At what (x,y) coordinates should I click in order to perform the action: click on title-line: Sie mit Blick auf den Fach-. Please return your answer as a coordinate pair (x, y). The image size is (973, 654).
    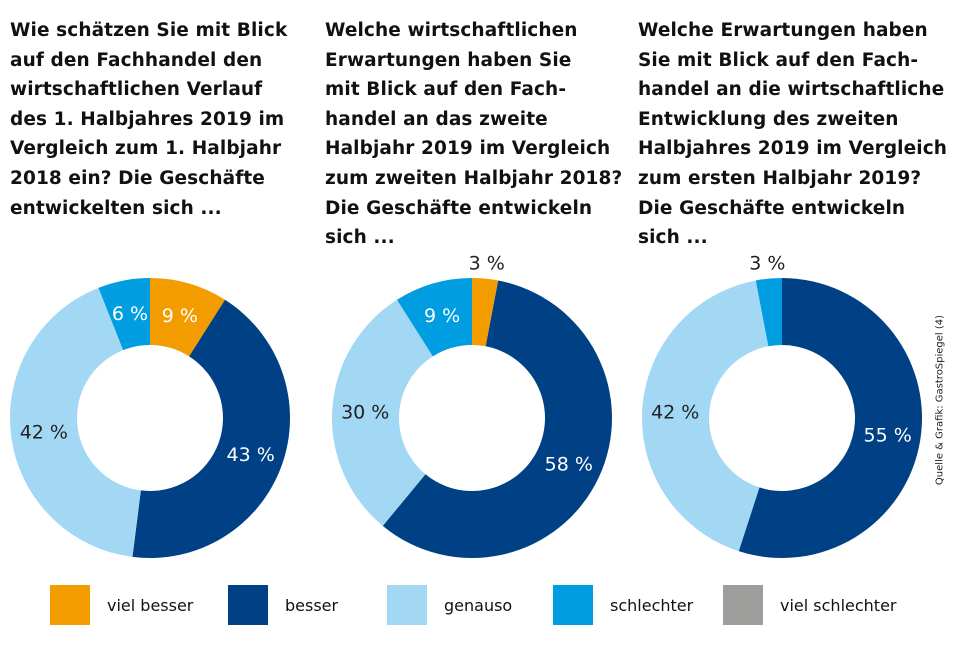
    Looking at the image, I should click on (778, 60).